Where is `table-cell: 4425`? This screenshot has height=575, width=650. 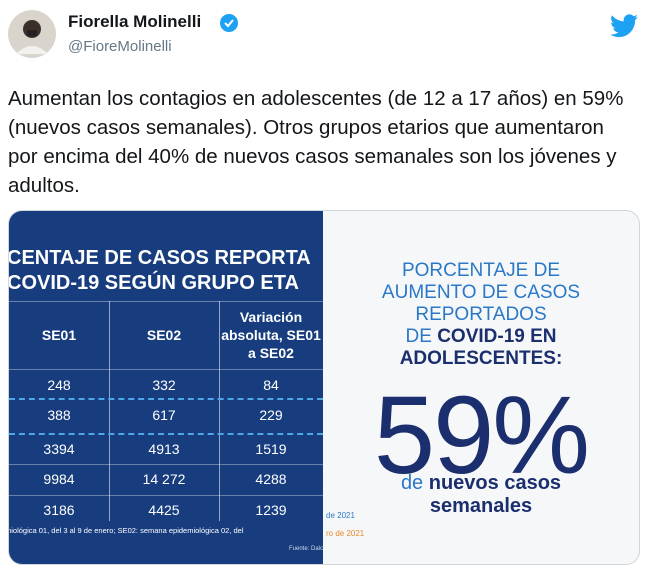
table-cell: 4425 is located at coordinates (164, 510).